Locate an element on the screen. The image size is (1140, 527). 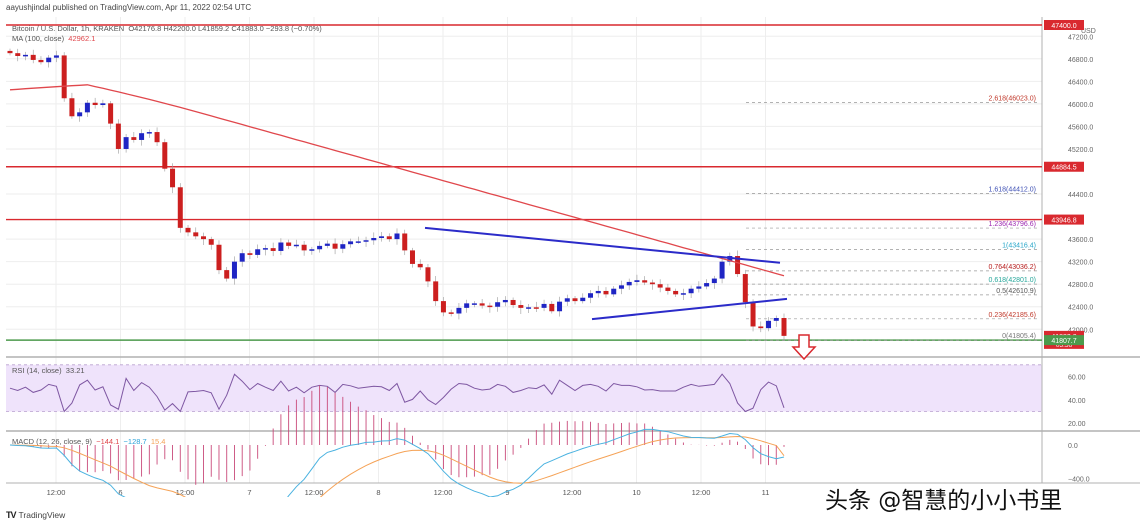
rsi-line is located at coordinates (397, 393).